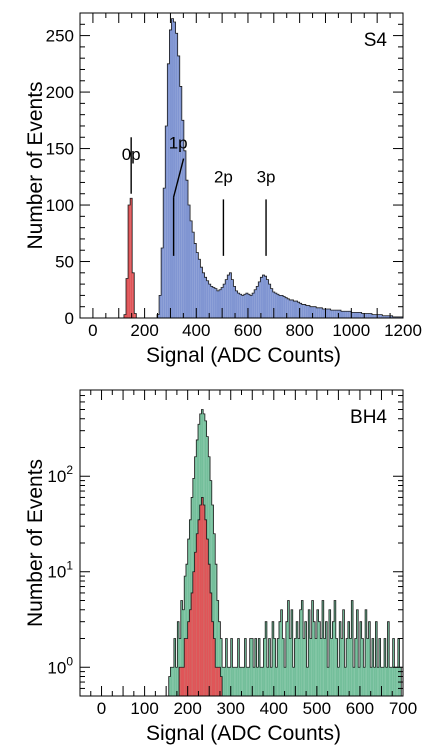 This screenshot has height=749, width=426. Describe the element at coordinates (248, 330) in the screenshot. I see `x-tick-label: 600` at that location.